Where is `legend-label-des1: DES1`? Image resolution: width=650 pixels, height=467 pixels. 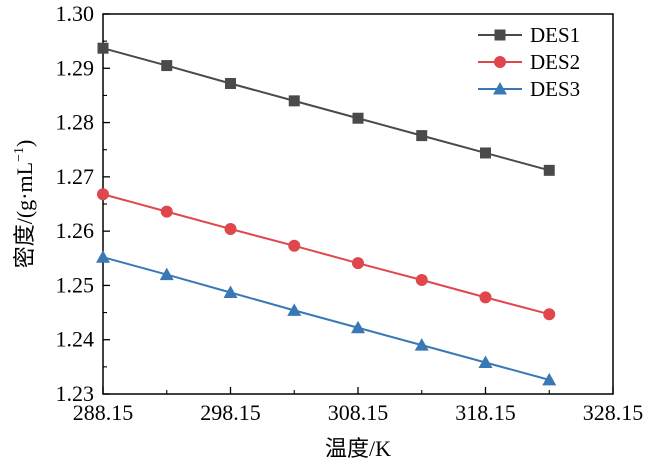 legend-label-des1: DES1 is located at coordinates (555, 35).